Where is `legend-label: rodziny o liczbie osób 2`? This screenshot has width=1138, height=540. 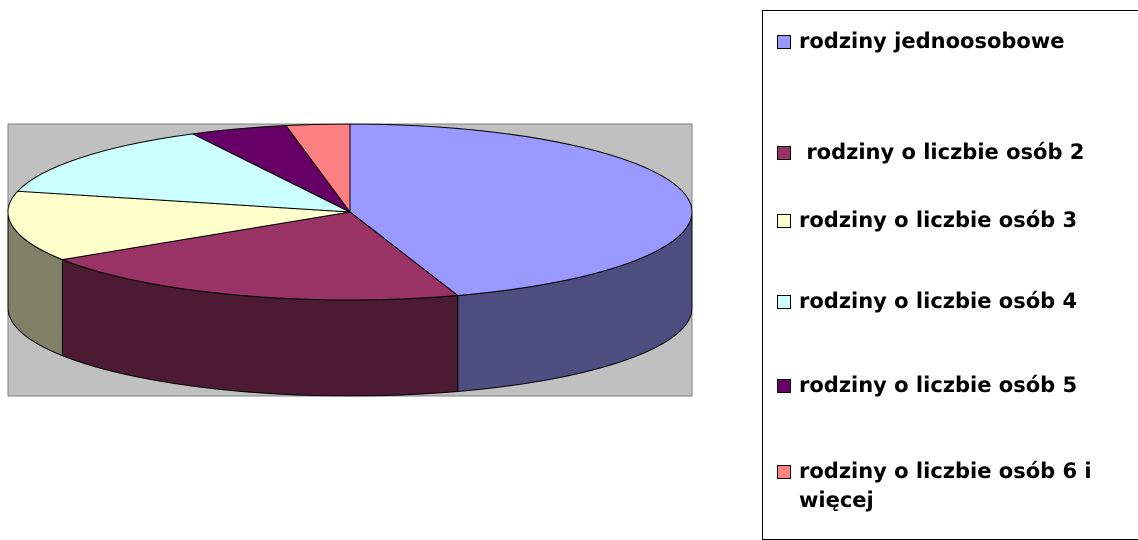
legend-label: rodziny o liczbie osób 2 is located at coordinates (942, 152).